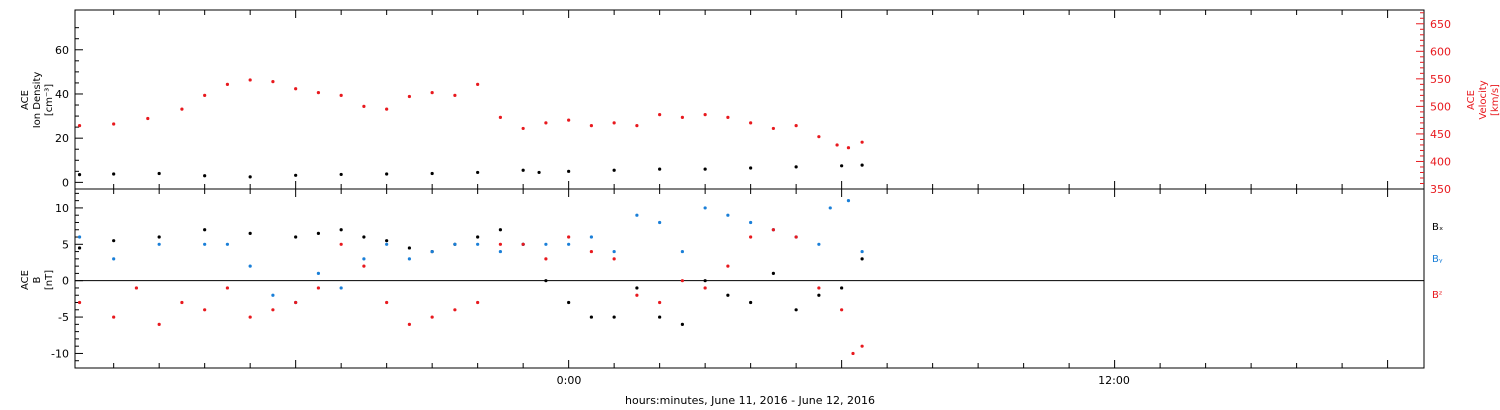  I want to click on top-right-y-tick-label: 350, so click(1440, 189).